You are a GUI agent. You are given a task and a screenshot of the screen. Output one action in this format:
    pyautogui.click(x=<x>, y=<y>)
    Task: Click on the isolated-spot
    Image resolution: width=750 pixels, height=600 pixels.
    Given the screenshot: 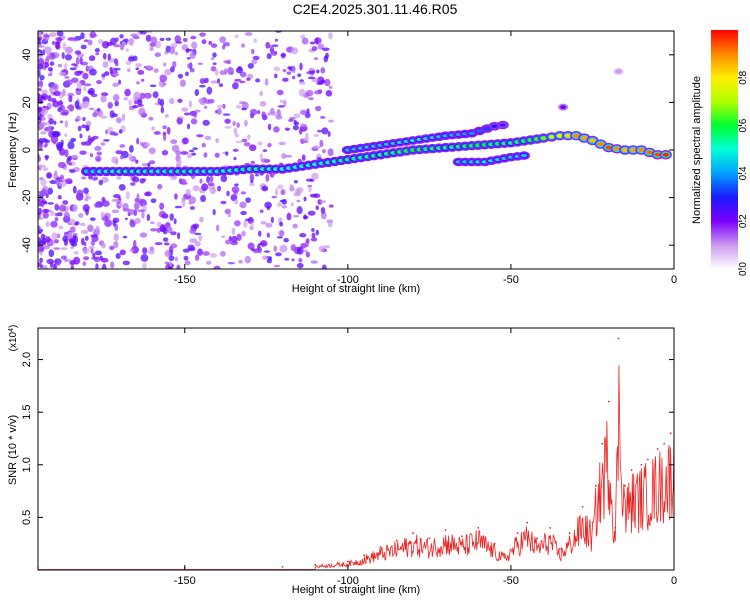 What is the action you would take?
    pyautogui.click(x=563, y=107)
    